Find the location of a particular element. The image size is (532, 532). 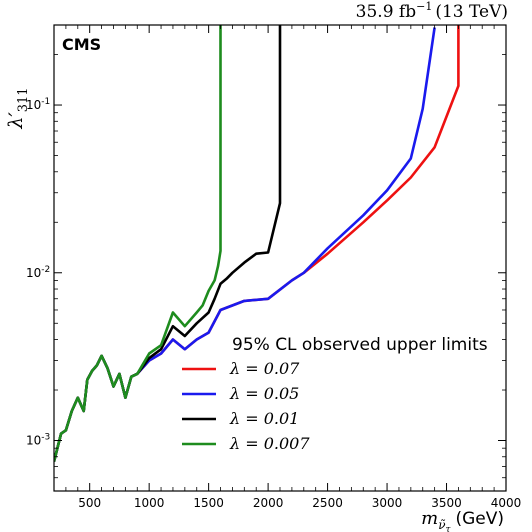

legend-label-3: λ = 0.007 is located at coordinates (269, 443).